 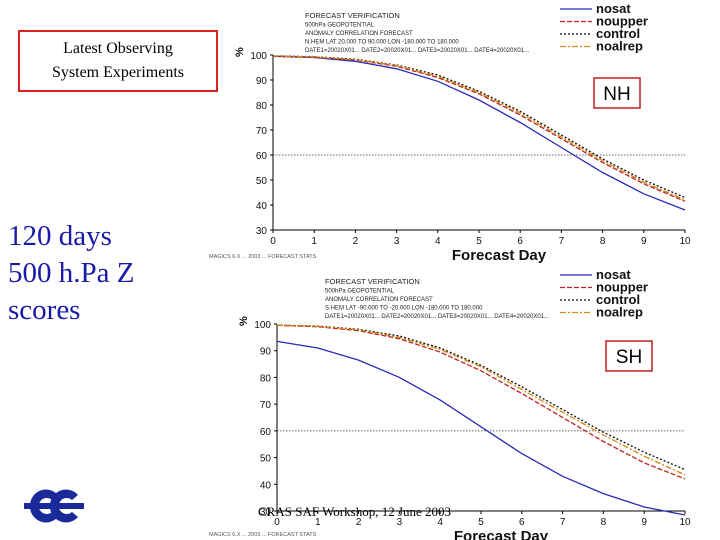 I want to click on side-note-line-1: 120 days, so click(x=60, y=236).